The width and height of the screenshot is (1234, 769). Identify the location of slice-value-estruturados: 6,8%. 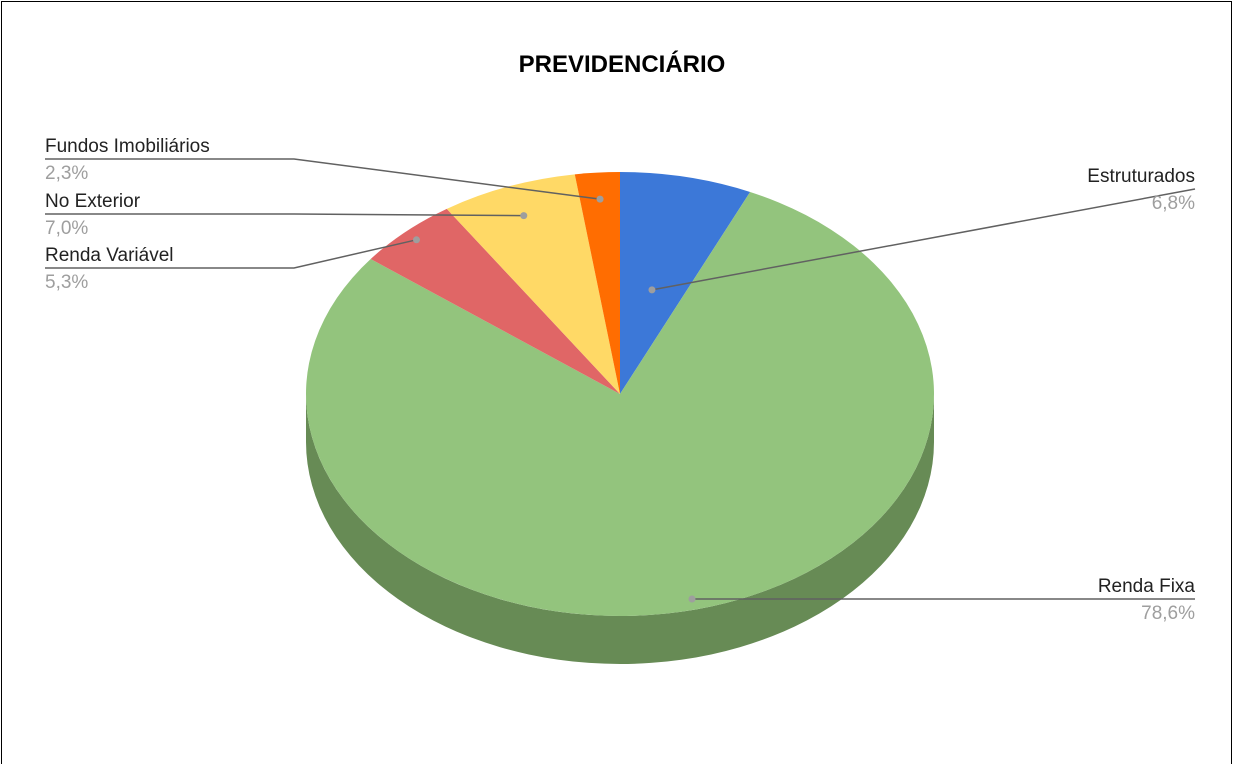
(1173, 203).